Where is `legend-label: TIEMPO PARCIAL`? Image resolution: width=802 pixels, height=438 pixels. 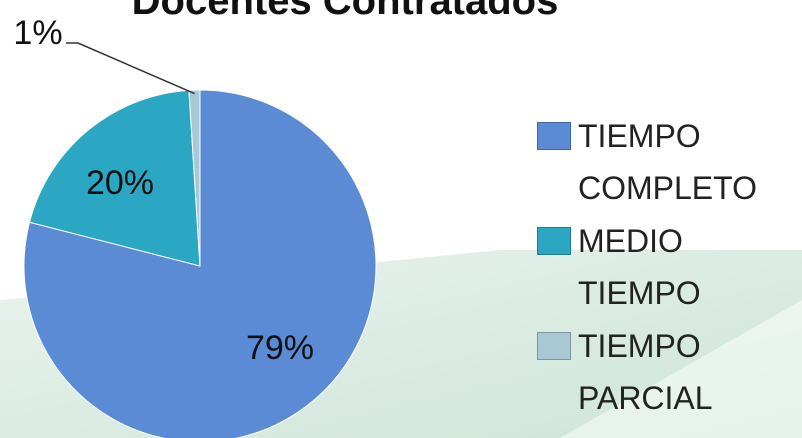 legend-label: TIEMPO PARCIAL is located at coordinates (645, 372).